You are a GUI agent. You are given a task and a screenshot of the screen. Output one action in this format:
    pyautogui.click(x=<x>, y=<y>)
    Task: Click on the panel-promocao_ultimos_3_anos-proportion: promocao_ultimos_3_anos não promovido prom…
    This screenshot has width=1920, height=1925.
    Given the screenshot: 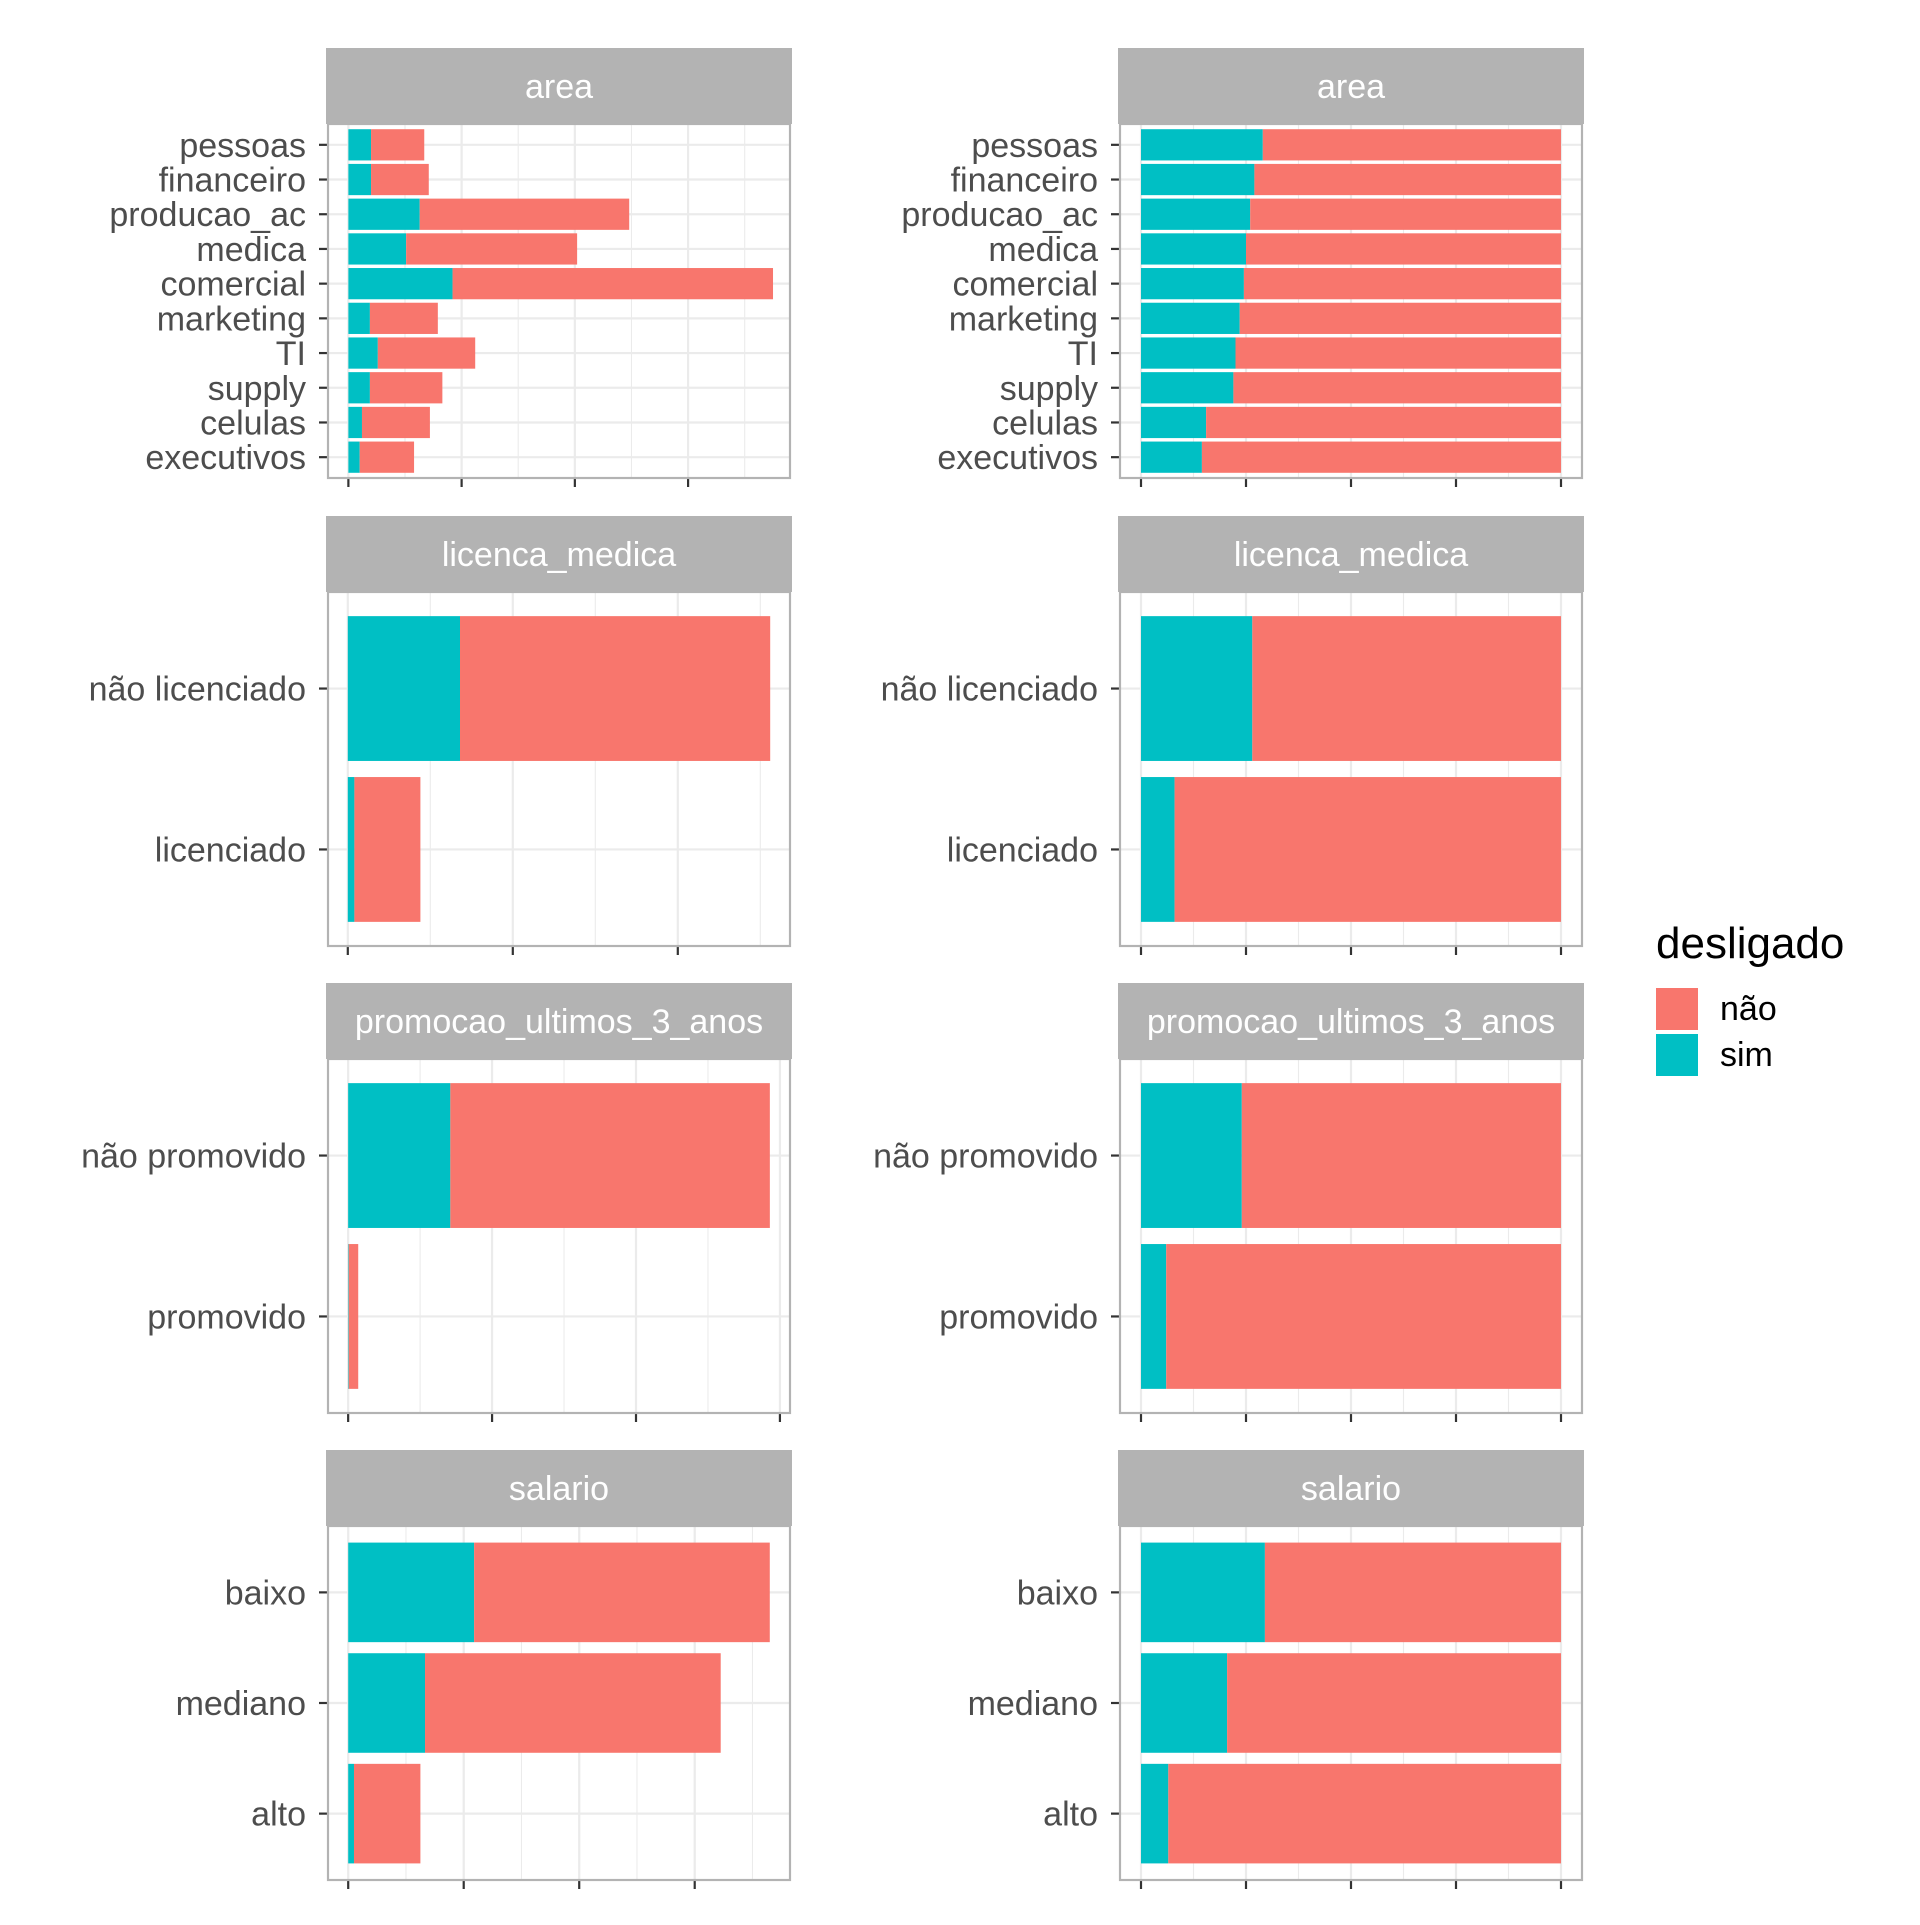 What is the action you would take?
    pyautogui.click(x=1228, y=1202)
    